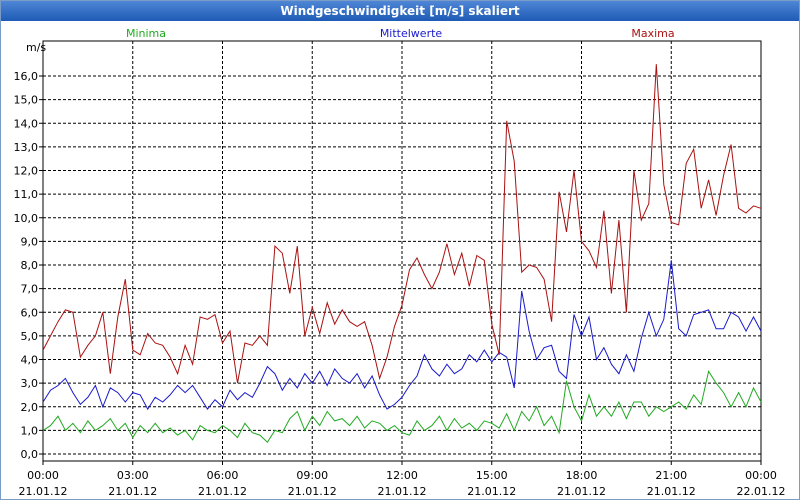 The image size is (800, 500). I want to click on x-tick-time: 15:00, so click(492, 475).